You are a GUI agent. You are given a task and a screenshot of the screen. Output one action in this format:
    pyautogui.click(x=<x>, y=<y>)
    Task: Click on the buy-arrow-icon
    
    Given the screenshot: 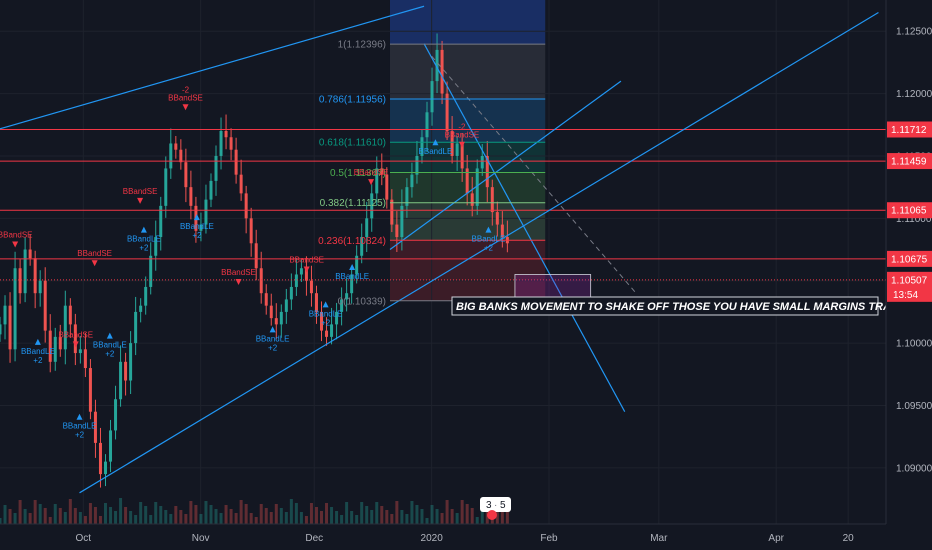 What is the action you would take?
    pyautogui.click(x=488, y=229)
    